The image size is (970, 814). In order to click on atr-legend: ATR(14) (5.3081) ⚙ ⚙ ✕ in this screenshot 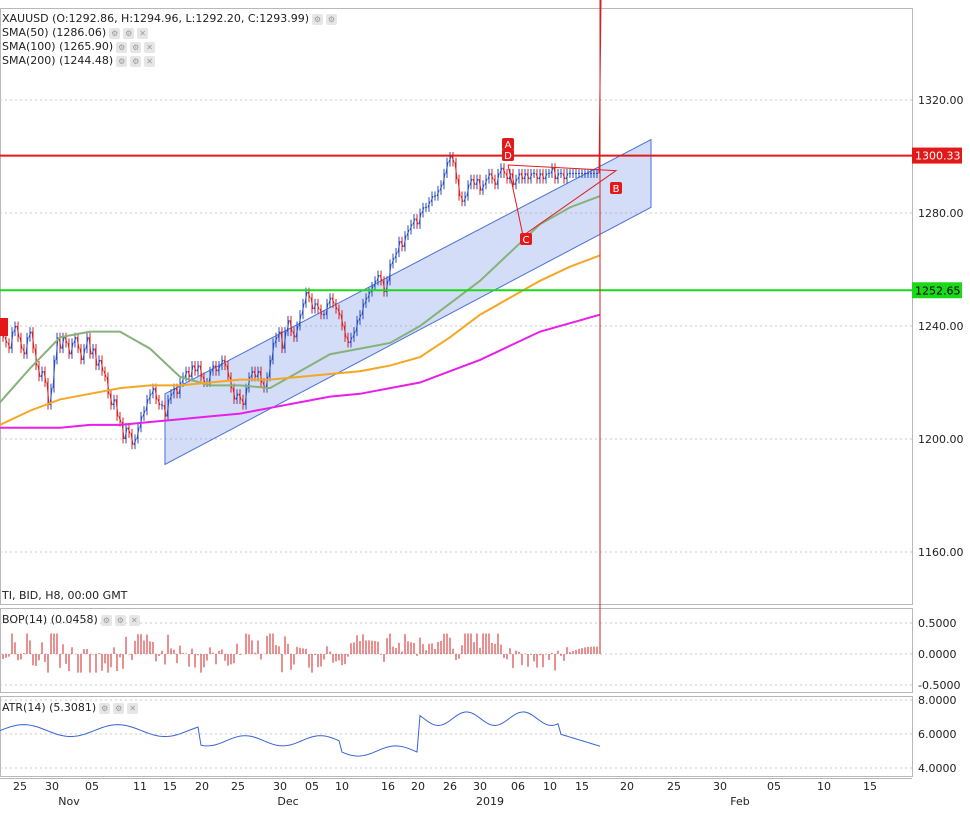, I will do `click(70, 708)`.